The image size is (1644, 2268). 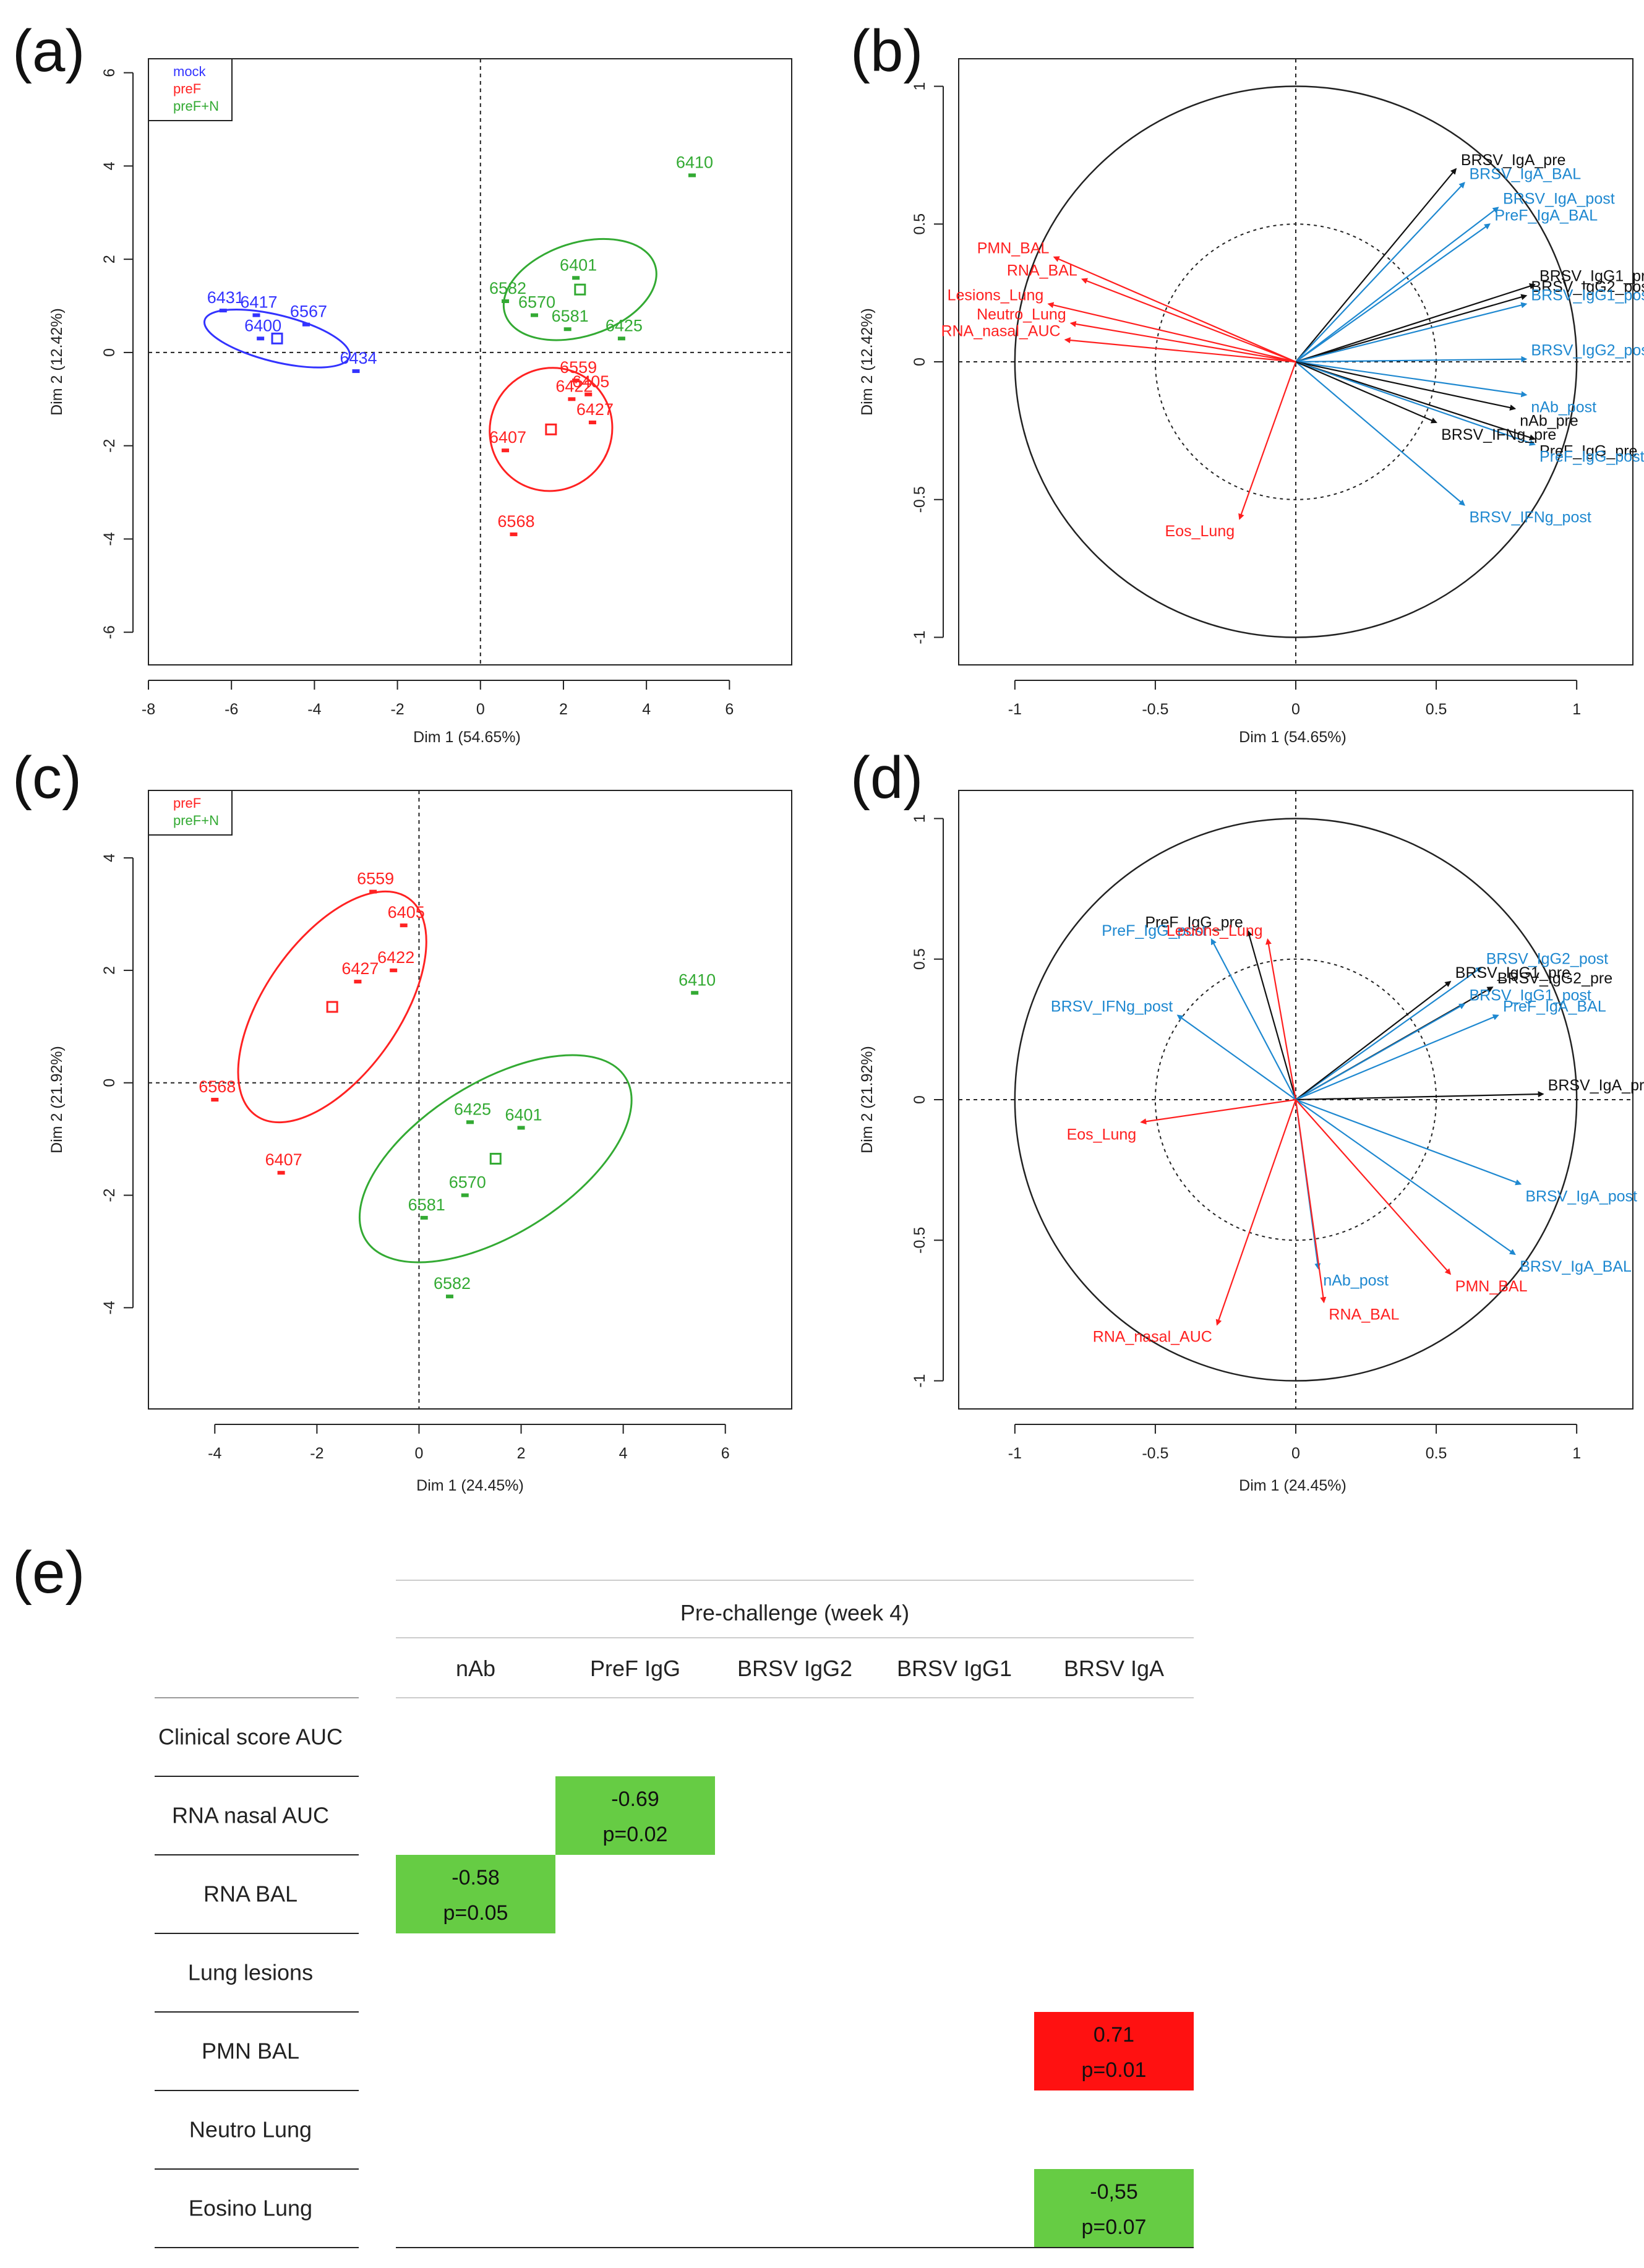 I want to click on vector-lesions-lung, so click(x=1171, y=332).